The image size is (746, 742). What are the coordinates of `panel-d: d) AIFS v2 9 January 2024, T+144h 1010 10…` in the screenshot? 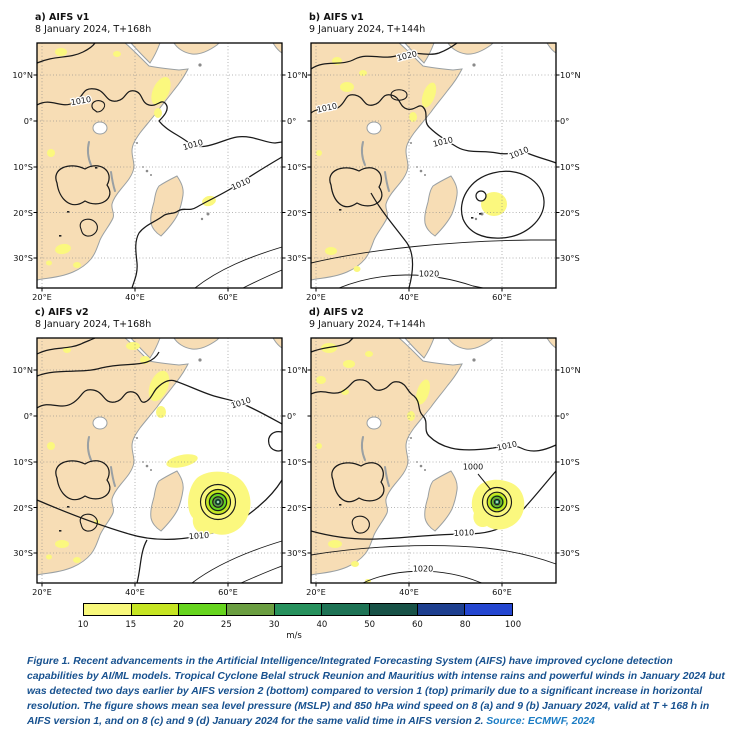 It's located at (433, 447).